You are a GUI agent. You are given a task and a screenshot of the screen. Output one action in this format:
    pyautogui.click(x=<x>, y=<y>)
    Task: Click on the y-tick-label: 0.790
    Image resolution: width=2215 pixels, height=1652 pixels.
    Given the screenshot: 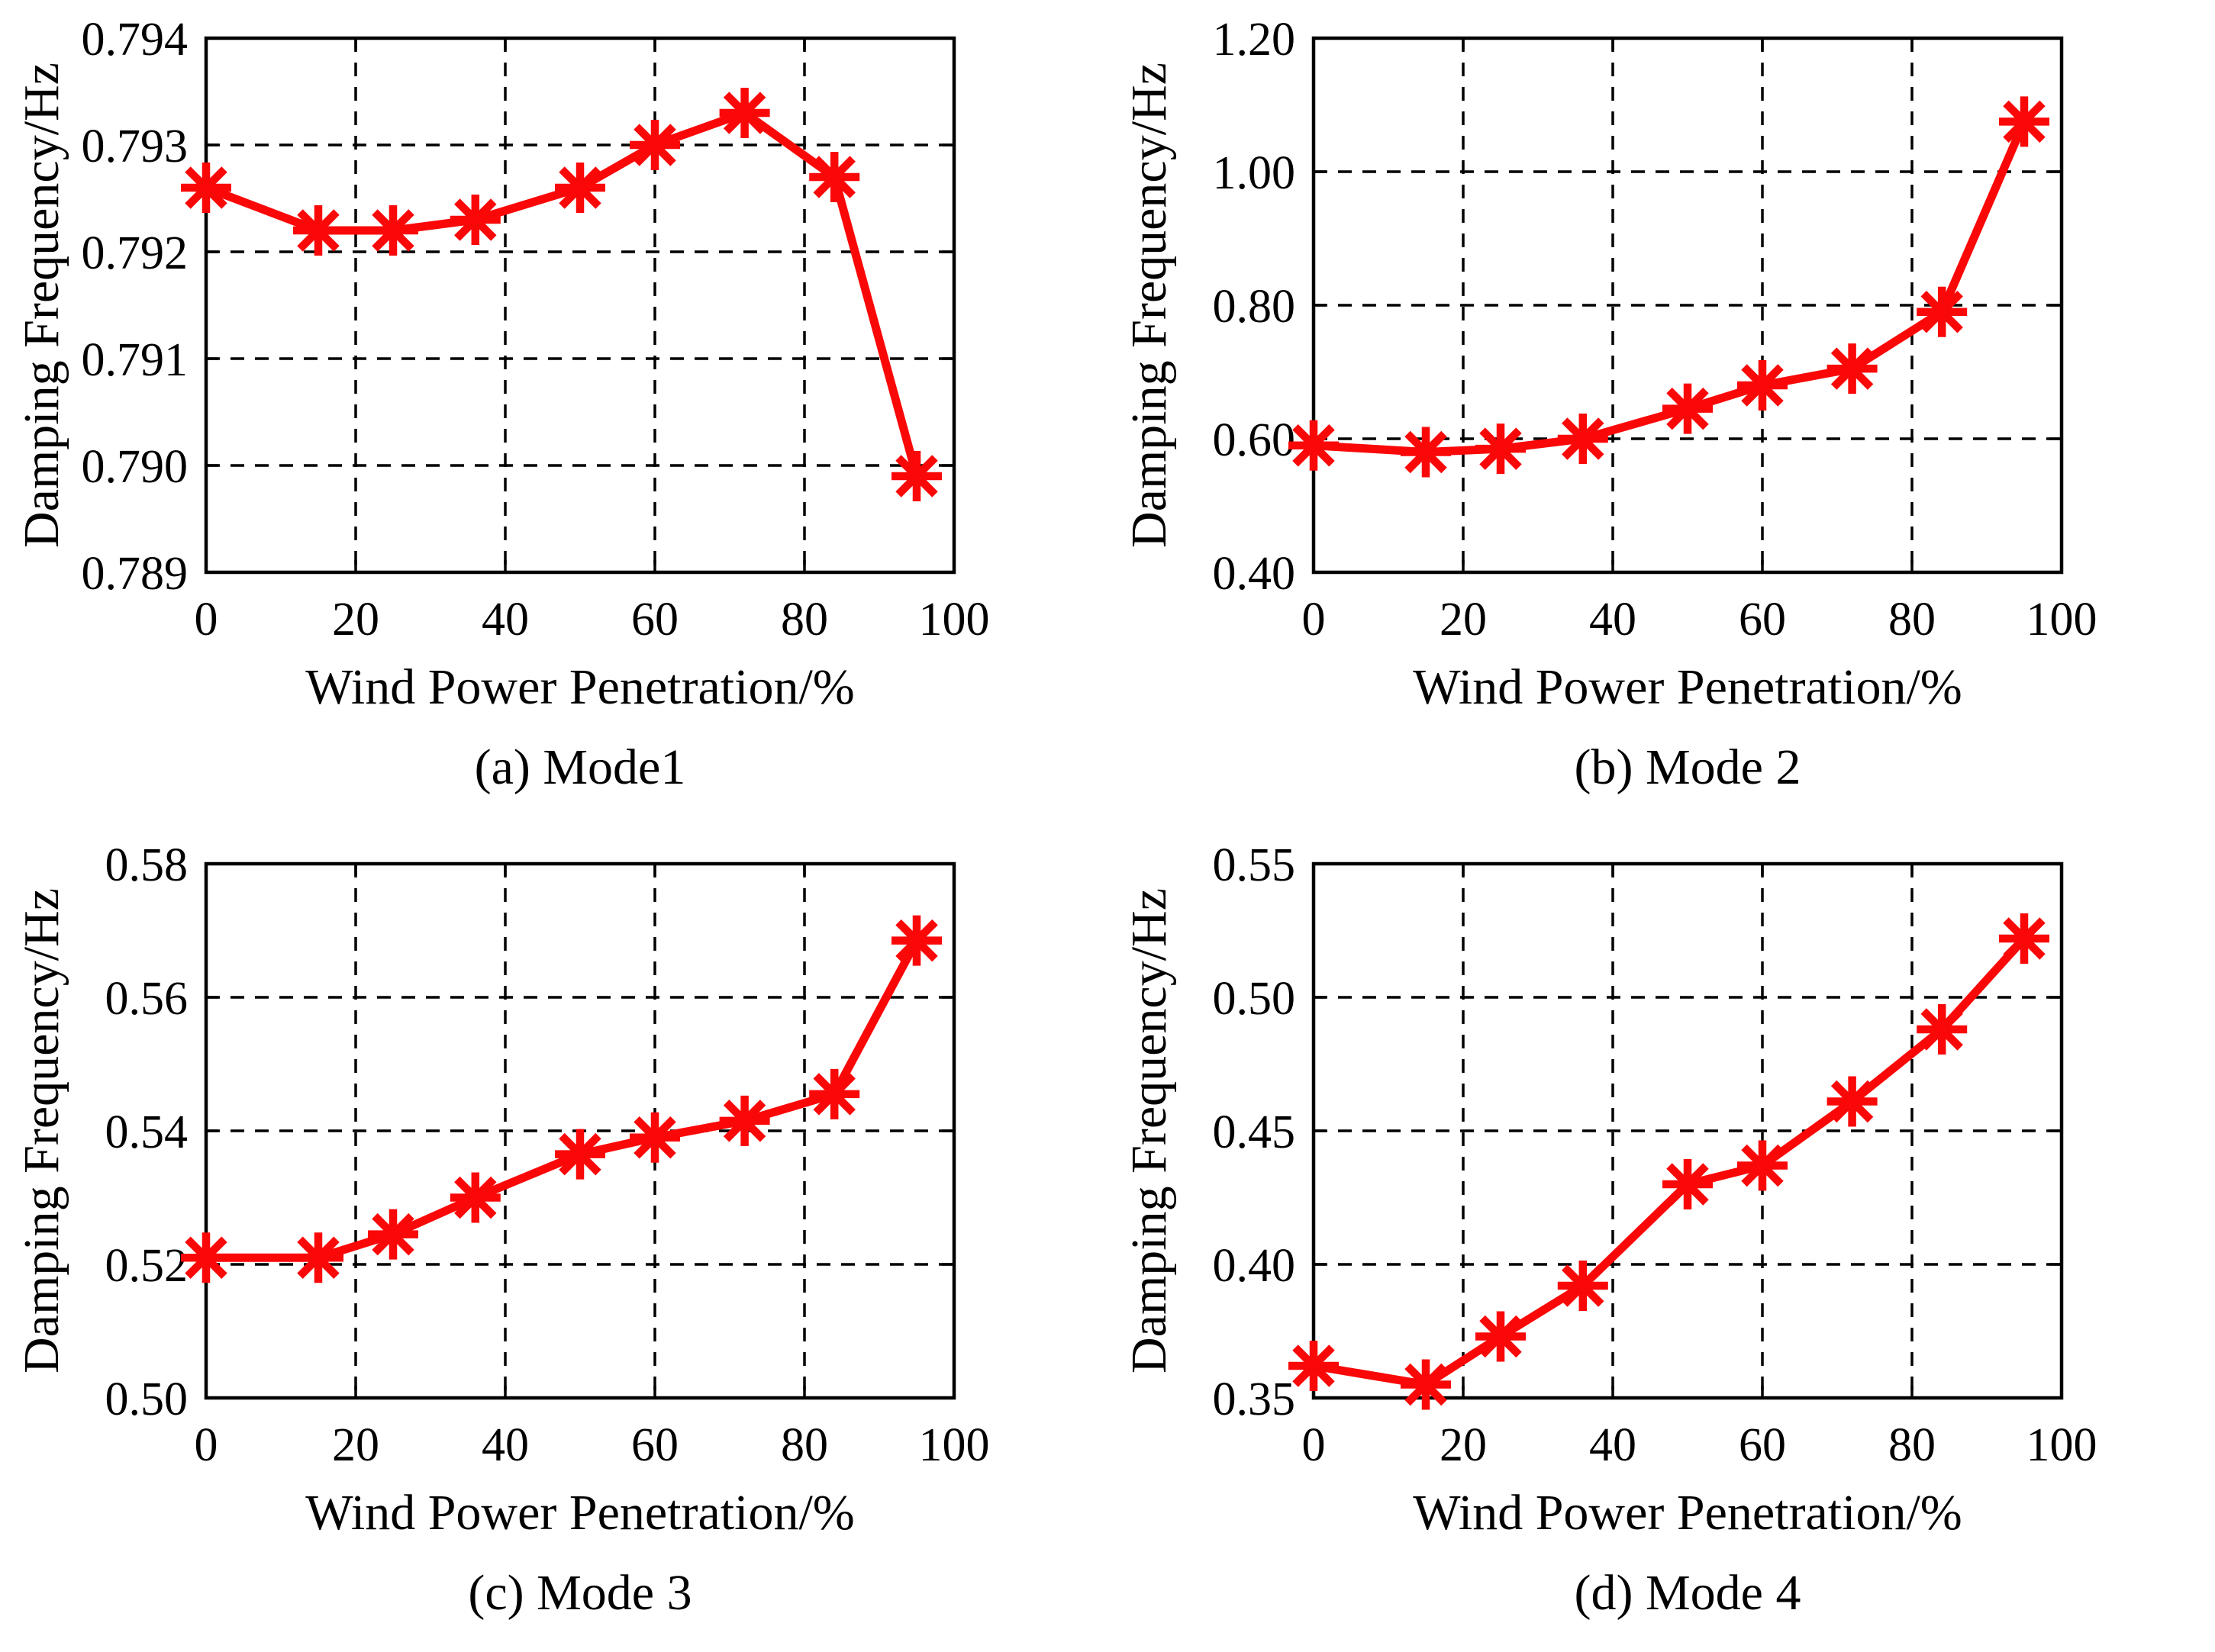 What is the action you would take?
    pyautogui.click(x=135, y=467)
    